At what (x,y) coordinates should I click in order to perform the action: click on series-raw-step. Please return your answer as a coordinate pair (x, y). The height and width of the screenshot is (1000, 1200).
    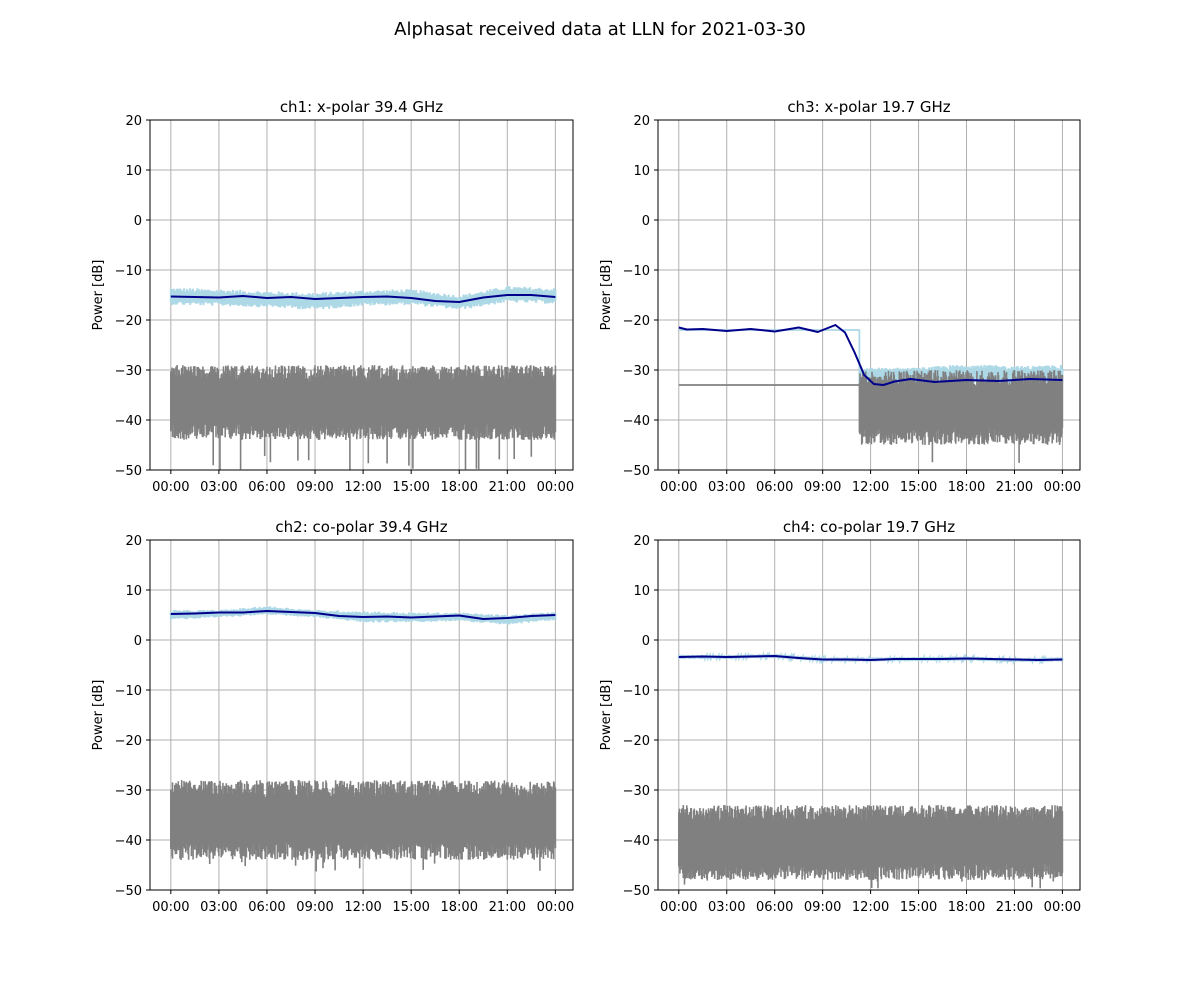
    Looking at the image, I should click on (771, 352).